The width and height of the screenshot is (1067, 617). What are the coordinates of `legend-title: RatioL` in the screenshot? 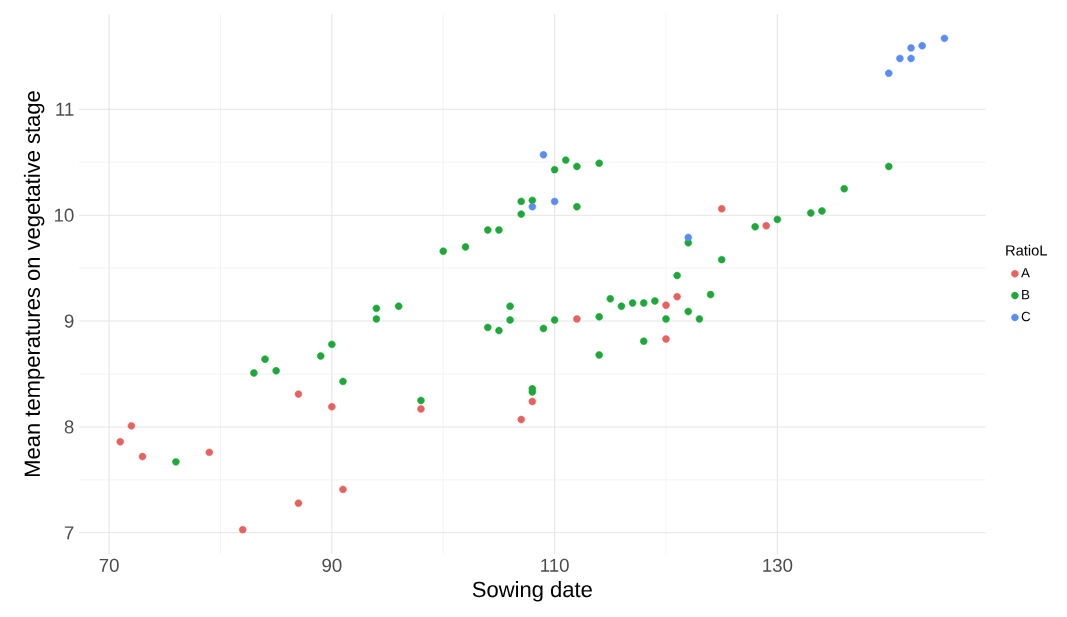 It's located at (1026, 250).